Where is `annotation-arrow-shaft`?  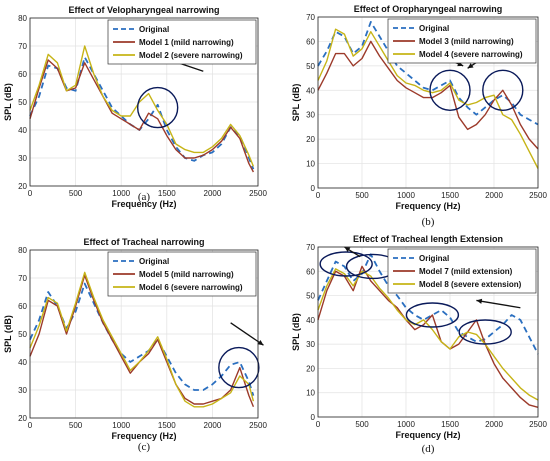 annotation-arrow-shaft is located at coordinates (498, 304).